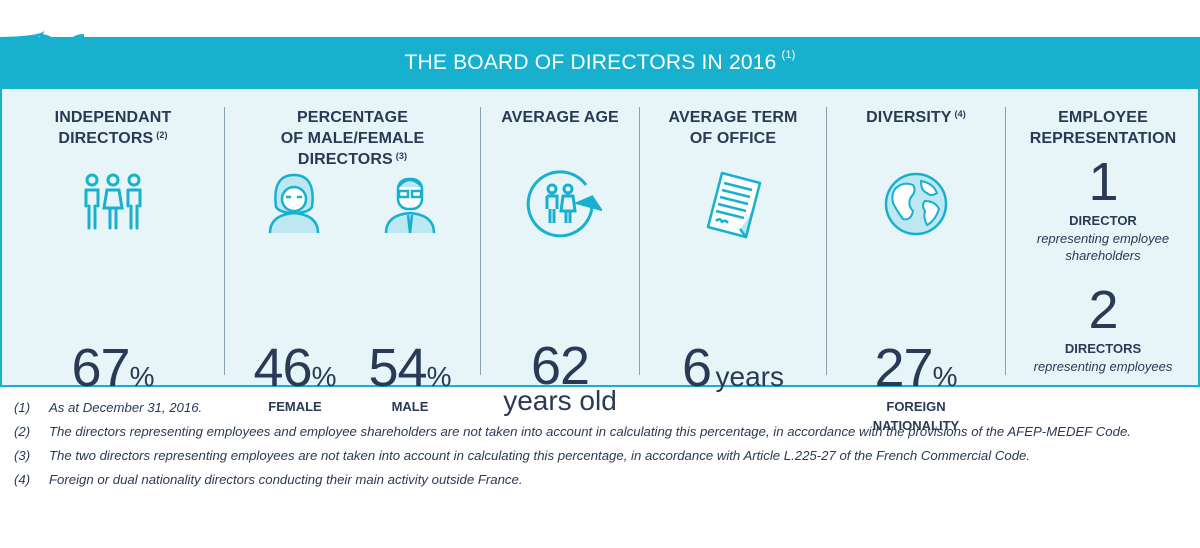 This screenshot has height=548, width=1200. I want to click on column-title: INDEPENDANT DIRECTORS (2), so click(113, 128).